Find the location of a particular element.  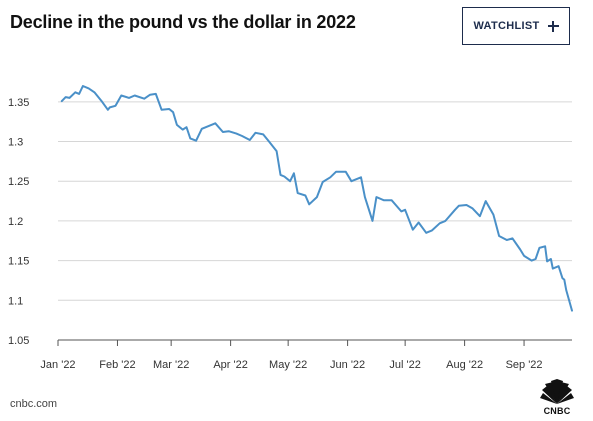

x-tick-label: Mar '22 is located at coordinates (171, 365).